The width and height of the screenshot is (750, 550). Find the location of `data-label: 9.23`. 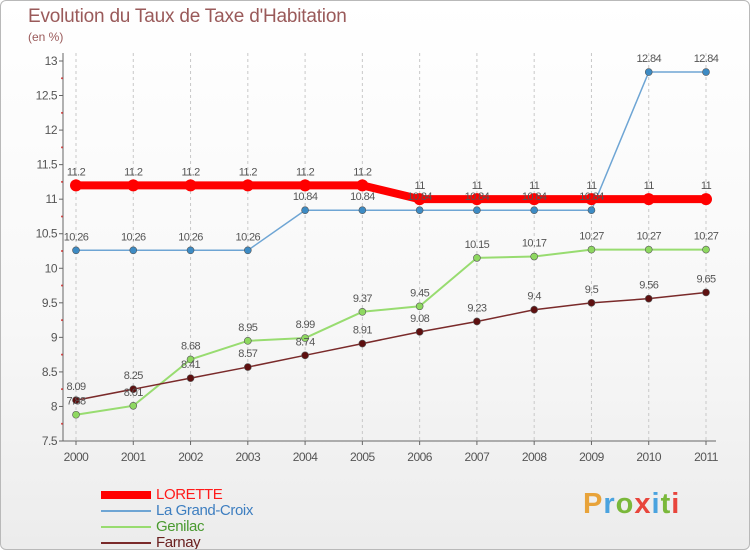

data-label: 9.23 is located at coordinates (476, 308).